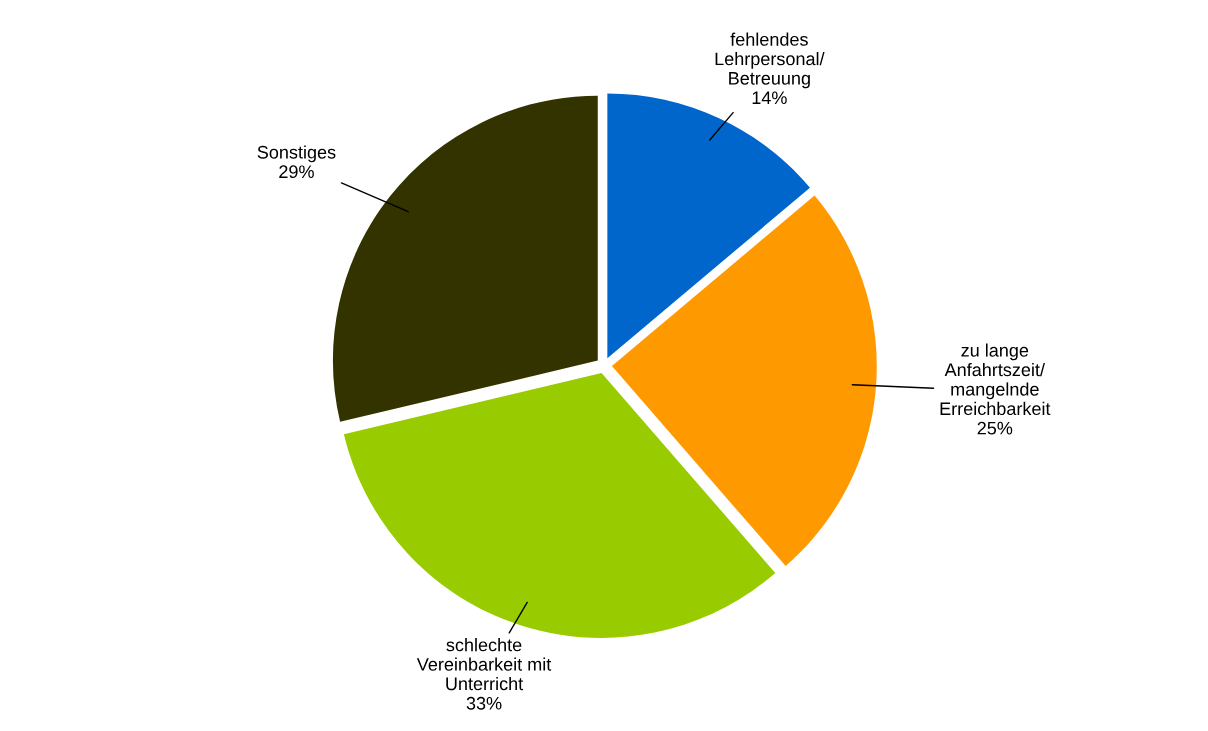 This screenshot has height=731, width=1208. I want to click on slice-label: fehlendes Lehrpersonal/ Betreuung, so click(770, 60).